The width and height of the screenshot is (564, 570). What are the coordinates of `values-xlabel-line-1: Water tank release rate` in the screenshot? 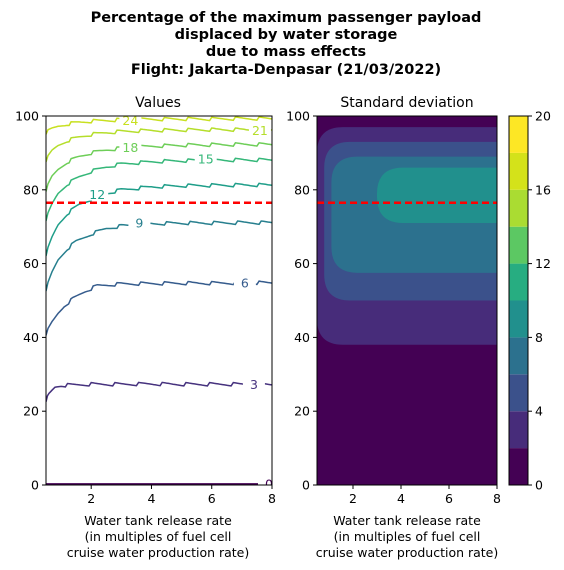 It's located at (158, 520).